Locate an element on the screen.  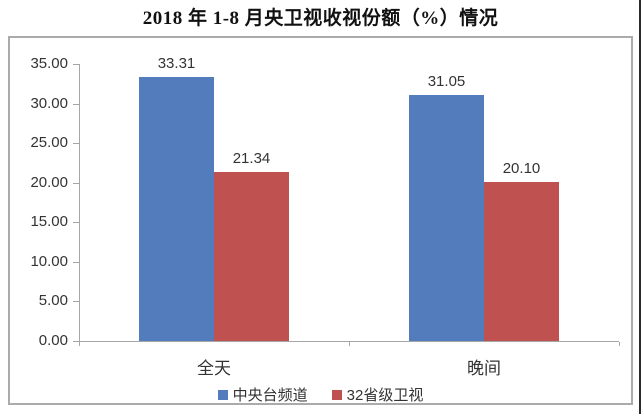
y-tick-label: 0.00 is located at coordinates (53, 340).